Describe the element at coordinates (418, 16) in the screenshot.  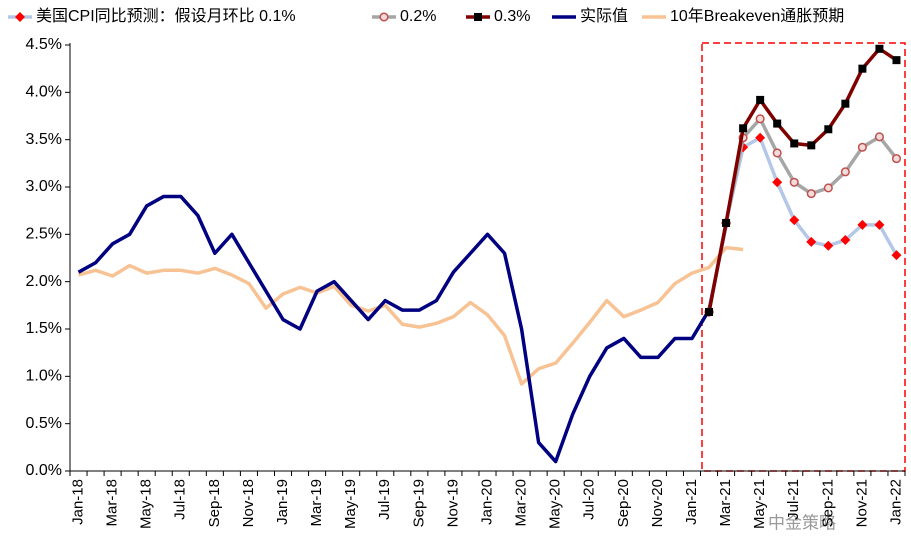
I see `legend-label: 0.2%` at that location.